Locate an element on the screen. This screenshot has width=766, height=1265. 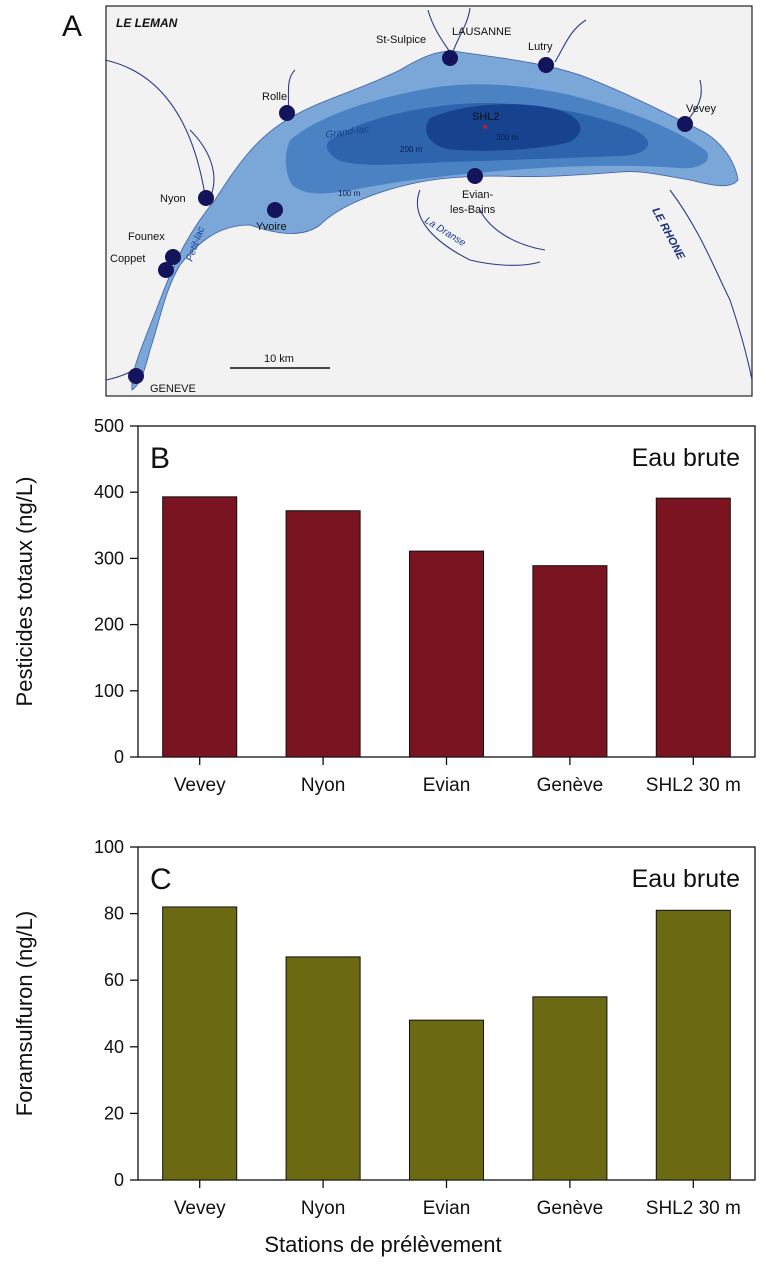
panel-b-annotation: Eau brute is located at coordinates (686, 458).